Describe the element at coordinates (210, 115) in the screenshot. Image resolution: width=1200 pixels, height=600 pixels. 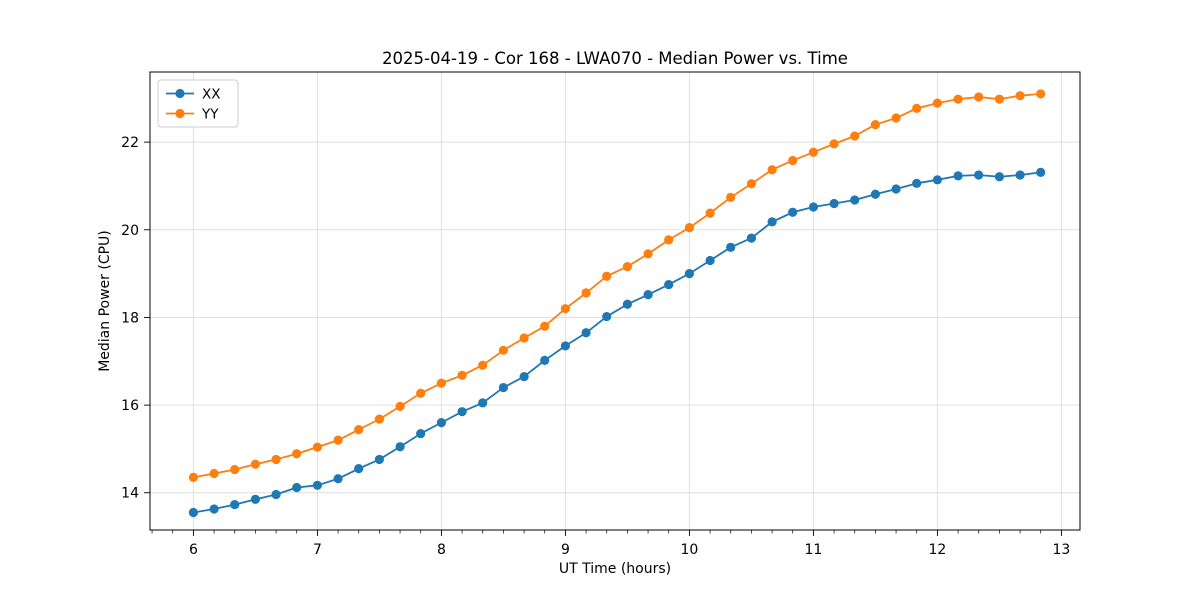
I see `legend-label: YY` at that location.